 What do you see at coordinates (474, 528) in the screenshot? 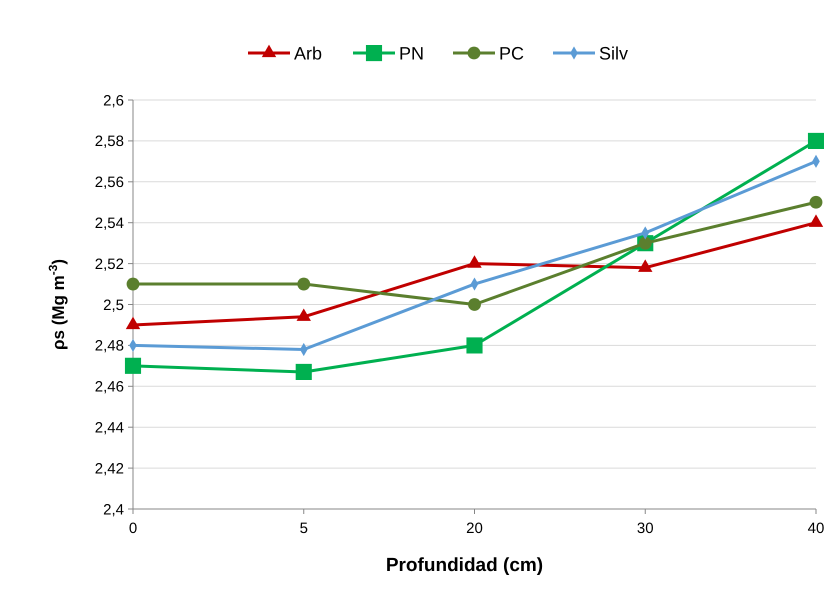
I see `x-tick-label: 20` at bounding box center [474, 528].